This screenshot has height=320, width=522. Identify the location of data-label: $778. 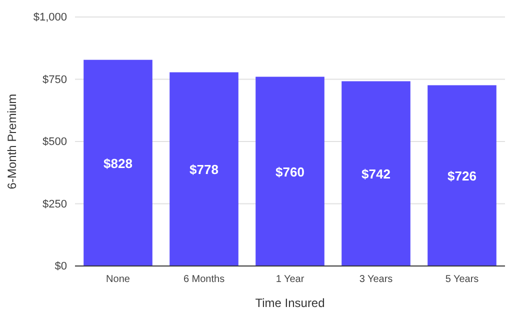
(204, 170).